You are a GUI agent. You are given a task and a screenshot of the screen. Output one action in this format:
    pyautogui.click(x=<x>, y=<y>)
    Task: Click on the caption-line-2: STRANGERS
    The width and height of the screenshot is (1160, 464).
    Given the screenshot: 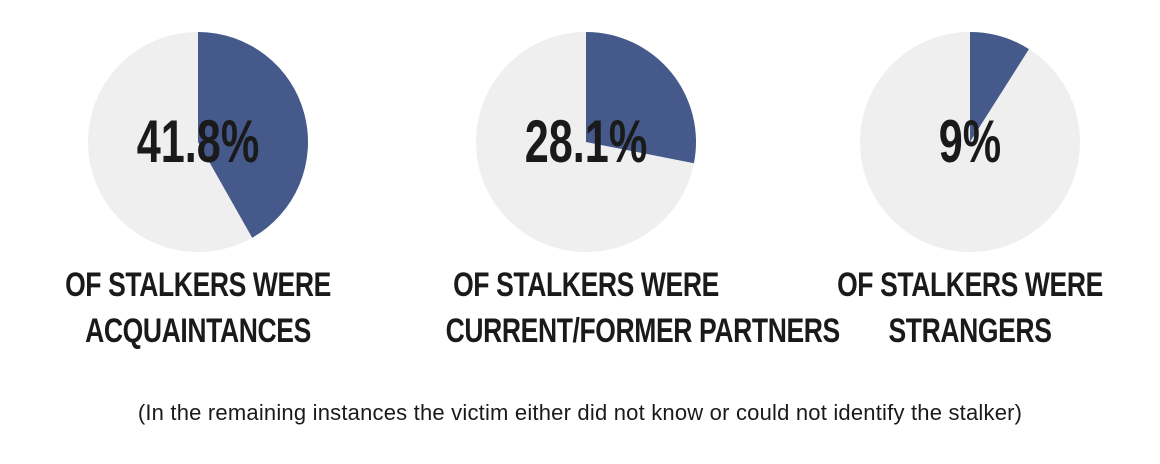 What is the action you would take?
    pyautogui.click(x=970, y=331)
    